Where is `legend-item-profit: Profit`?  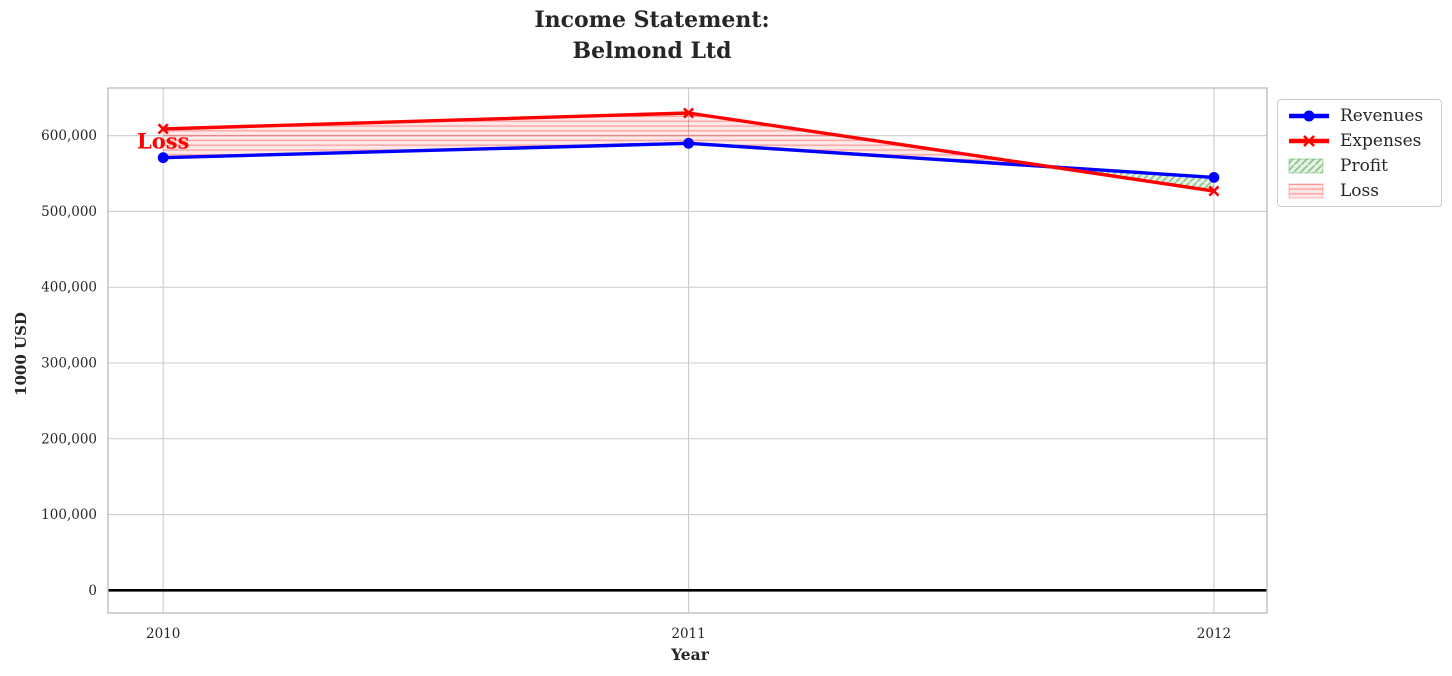 legend-item-profit: Profit is located at coordinates (1359, 165).